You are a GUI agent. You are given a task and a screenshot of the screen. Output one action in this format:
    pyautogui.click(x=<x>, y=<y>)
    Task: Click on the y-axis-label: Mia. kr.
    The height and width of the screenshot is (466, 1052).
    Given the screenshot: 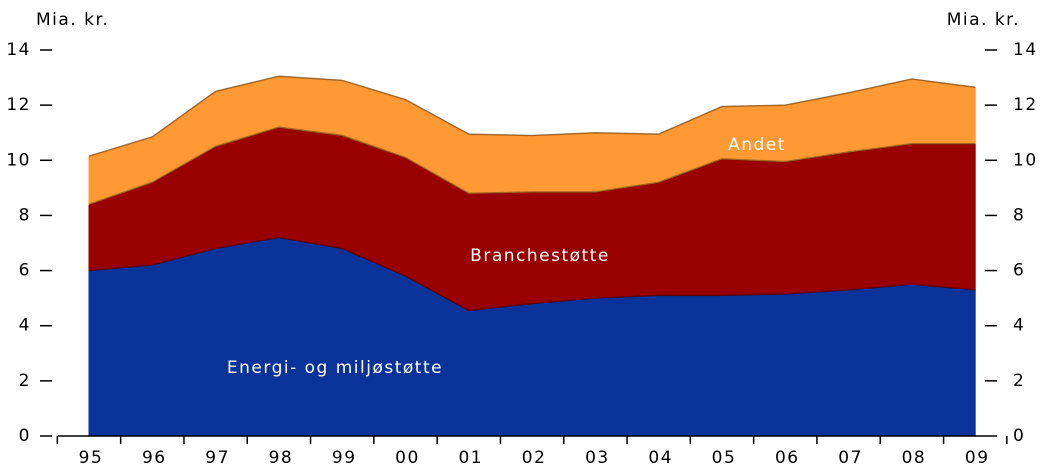 What is the action you would take?
    pyautogui.click(x=72, y=20)
    